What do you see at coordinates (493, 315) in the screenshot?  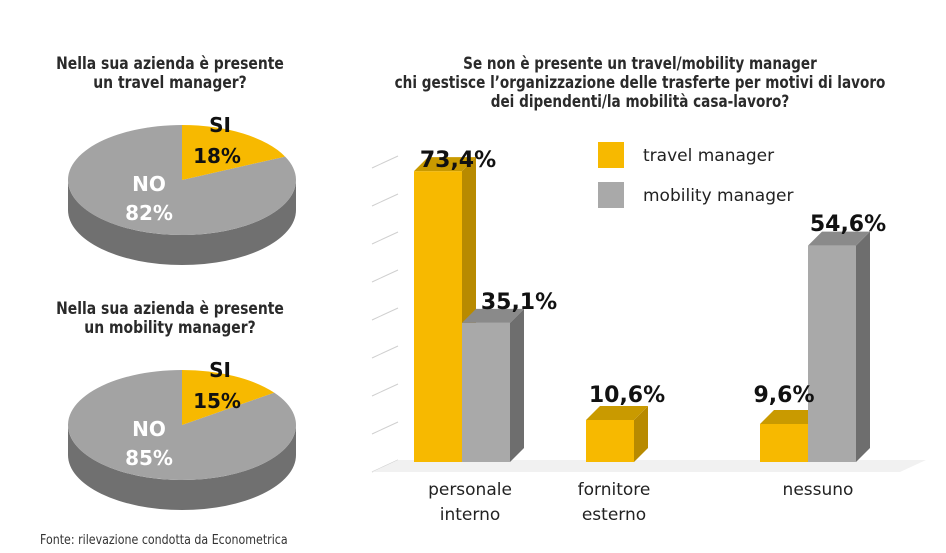 I see `bar-mobility-0-top` at bounding box center [493, 315].